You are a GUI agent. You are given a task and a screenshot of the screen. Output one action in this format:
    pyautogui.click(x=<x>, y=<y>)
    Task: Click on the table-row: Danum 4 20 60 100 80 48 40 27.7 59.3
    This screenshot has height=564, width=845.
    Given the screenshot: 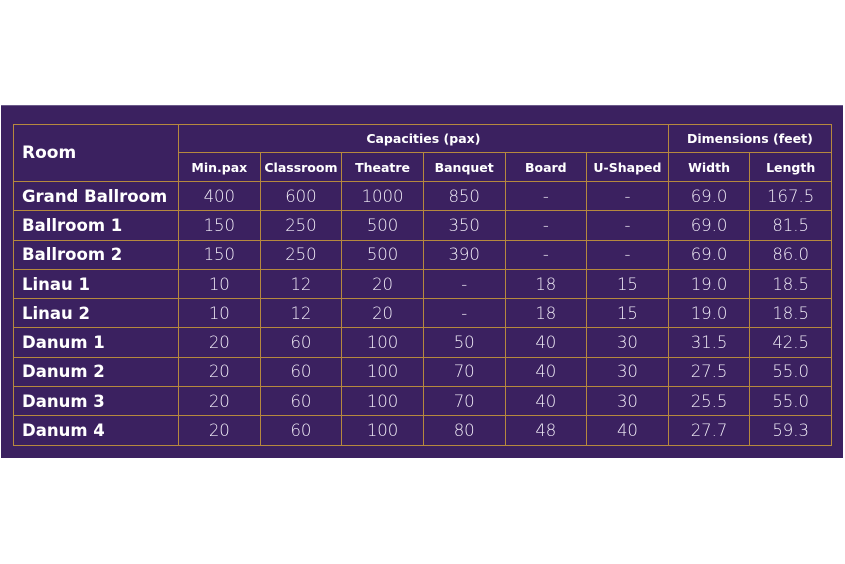 What is the action you would take?
    pyautogui.click(x=422, y=430)
    